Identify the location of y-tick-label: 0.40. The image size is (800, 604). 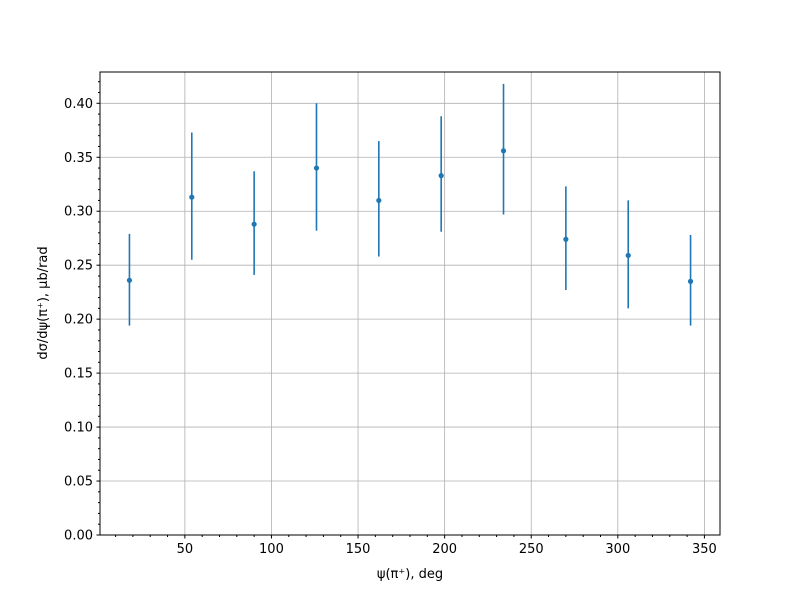
(78, 104).